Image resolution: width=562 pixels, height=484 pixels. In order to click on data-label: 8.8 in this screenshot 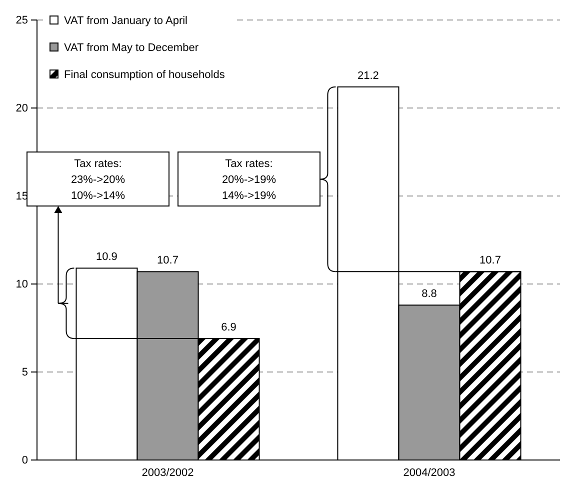, I will do `click(429, 294)`.